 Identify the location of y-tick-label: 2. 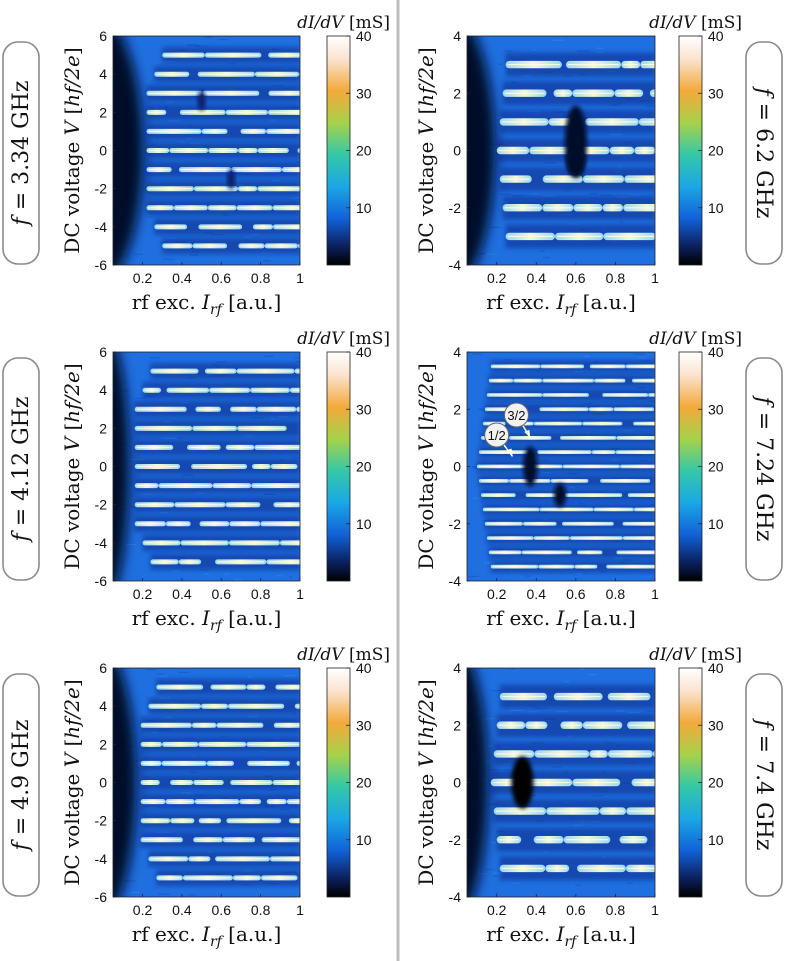
(457, 93).